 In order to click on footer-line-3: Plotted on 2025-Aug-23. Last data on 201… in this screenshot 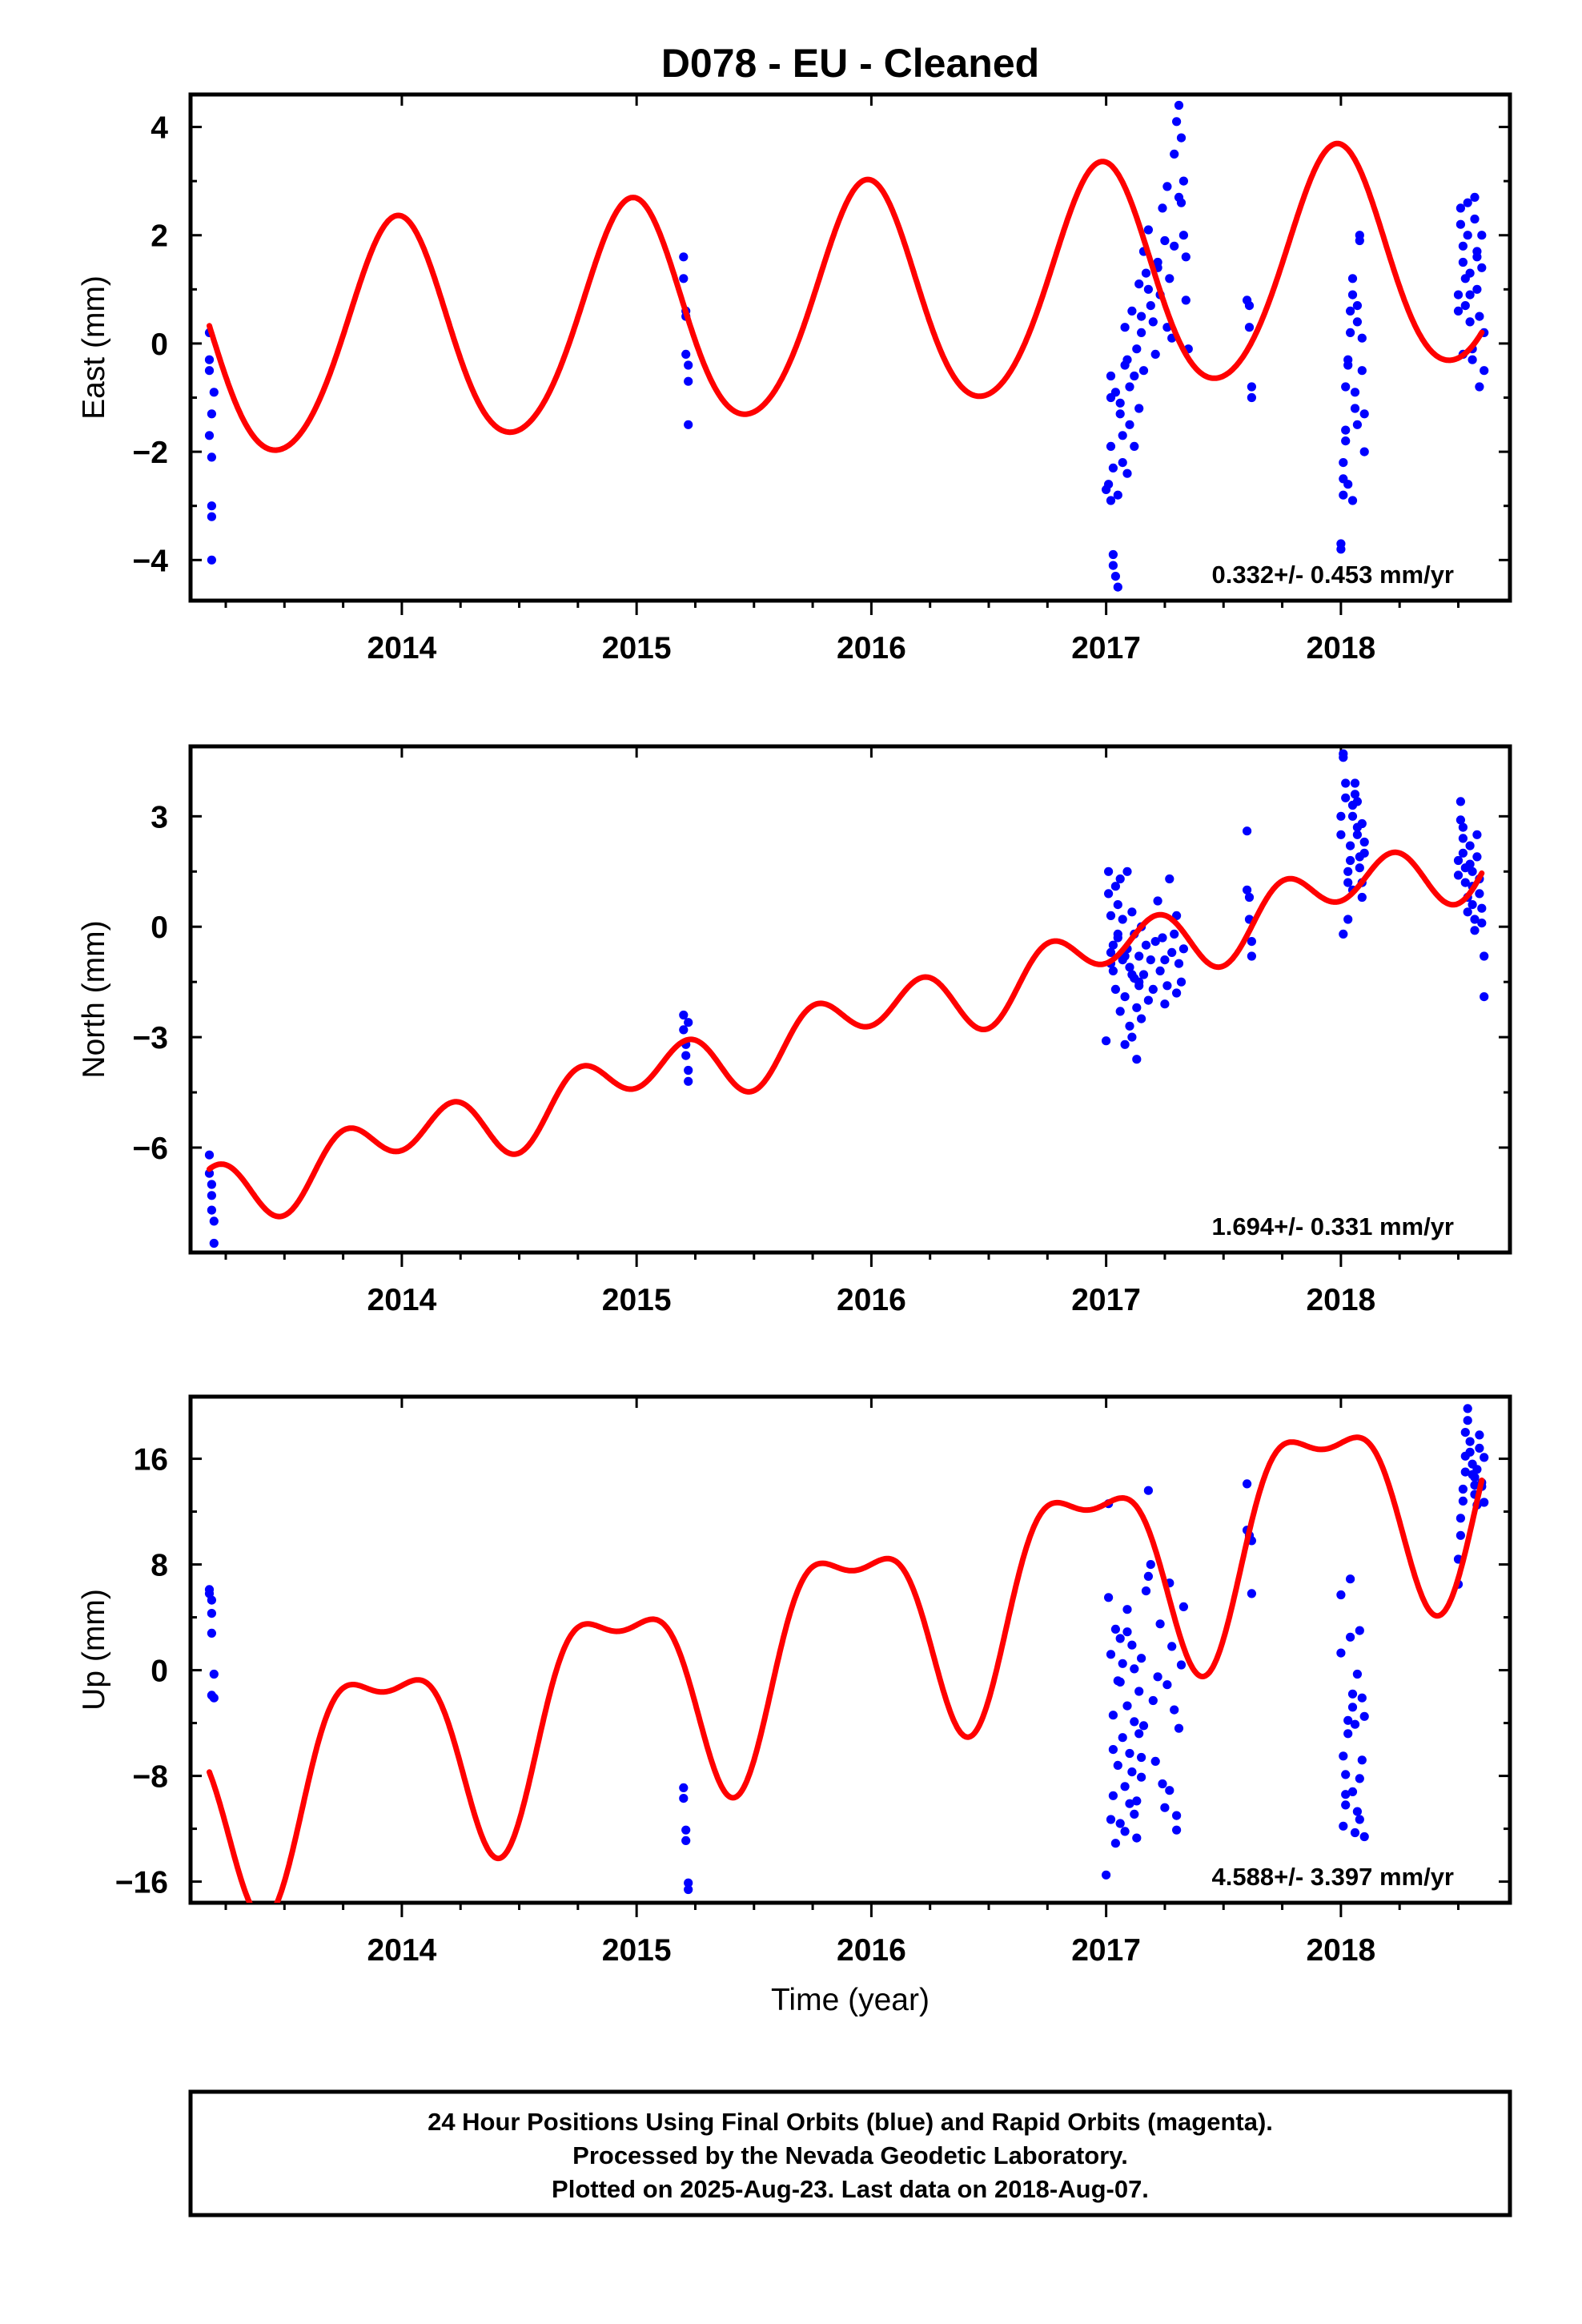, I will do `click(850, 2189)`.